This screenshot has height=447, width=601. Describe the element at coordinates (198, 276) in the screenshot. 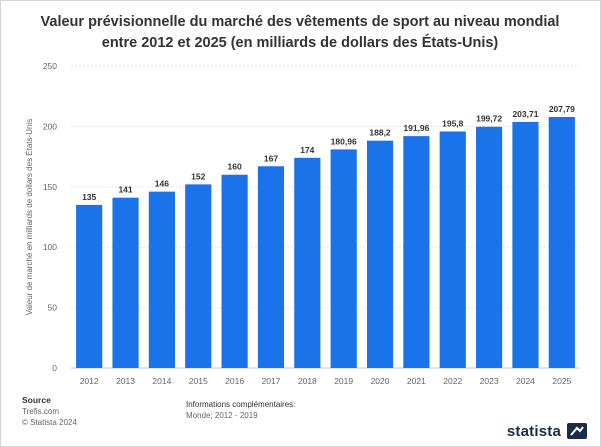

I see `bar-2015` at that location.